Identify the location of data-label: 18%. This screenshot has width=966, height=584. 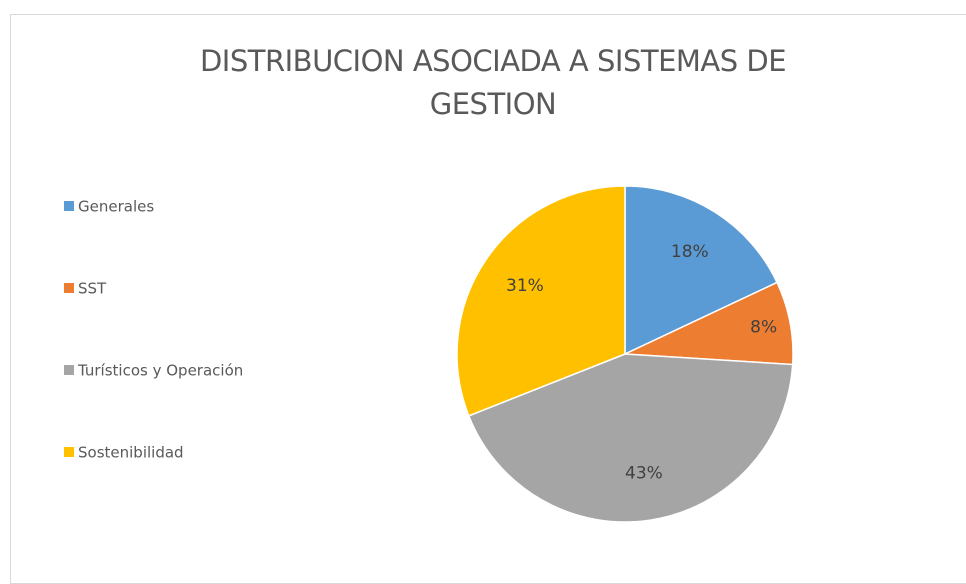
(690, 252).